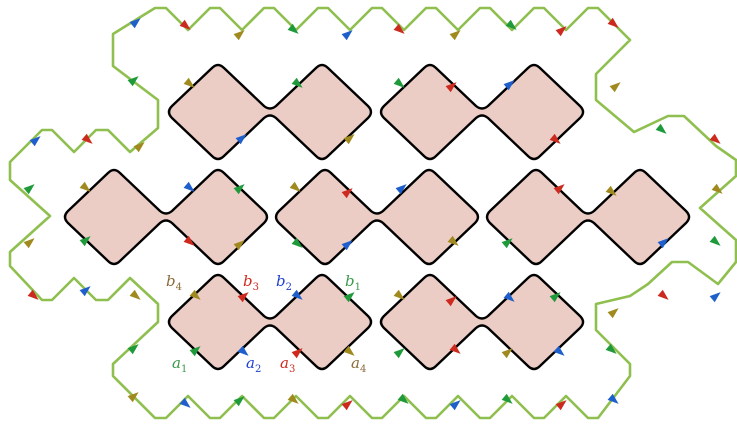 Image resolution: width=737 pixels, height=428 pixels. Describe the element at coordinates (253, 364) in the screenshot. I see `label-a2: a2` at that location.